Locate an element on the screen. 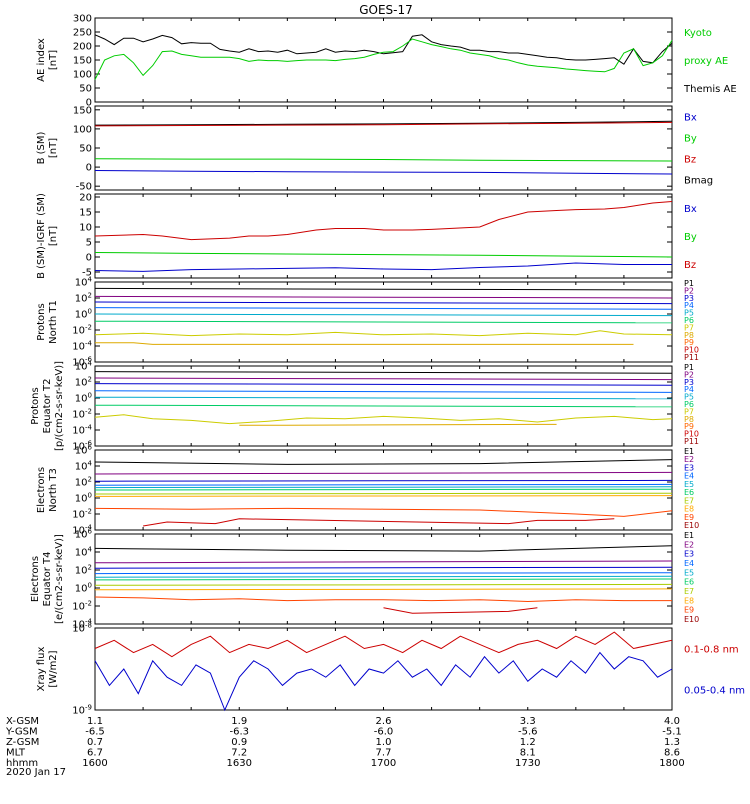 This screenshot has height=804, width=750. legend-entry: Kyoto is located at coordinates (698, 33).